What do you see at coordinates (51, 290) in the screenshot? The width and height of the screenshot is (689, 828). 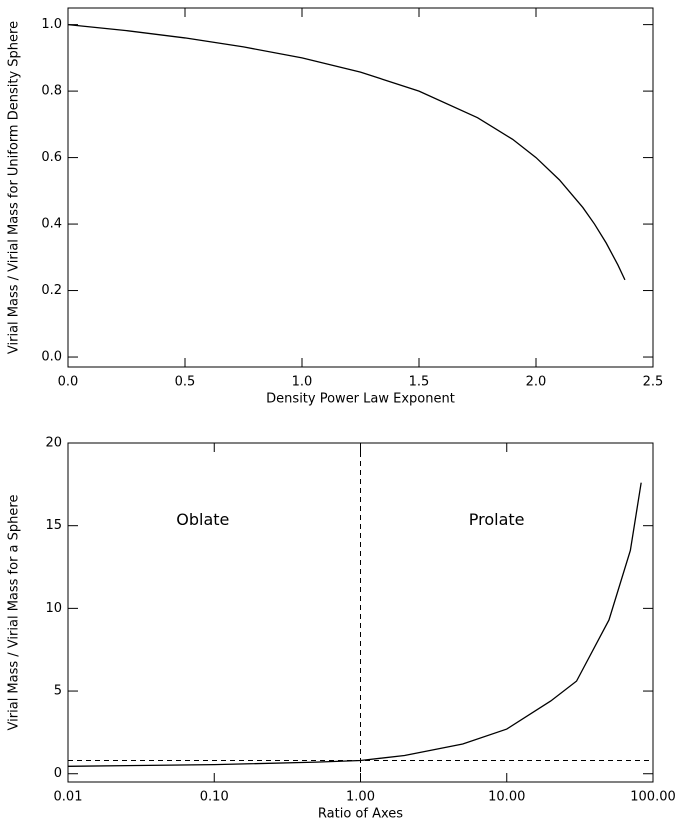 I see `y-tick-label: 0.2` at bounding box center [51, 290].